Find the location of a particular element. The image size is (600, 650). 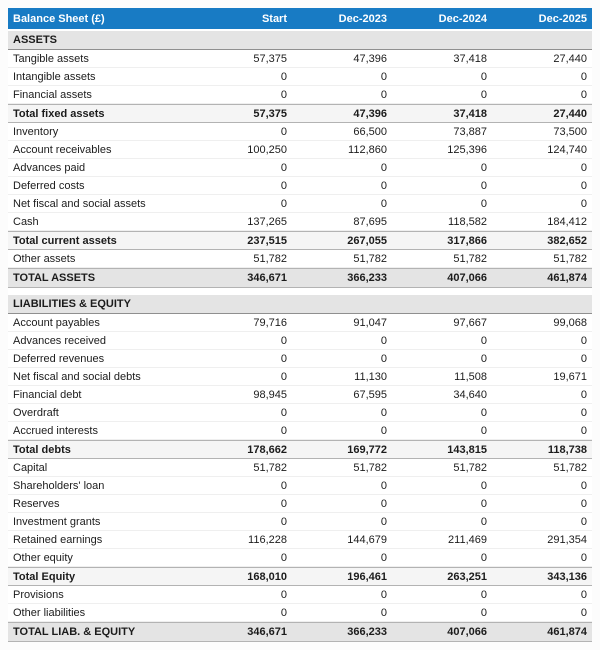

cell-start: 57,375 is located at coordinates (270, 58).